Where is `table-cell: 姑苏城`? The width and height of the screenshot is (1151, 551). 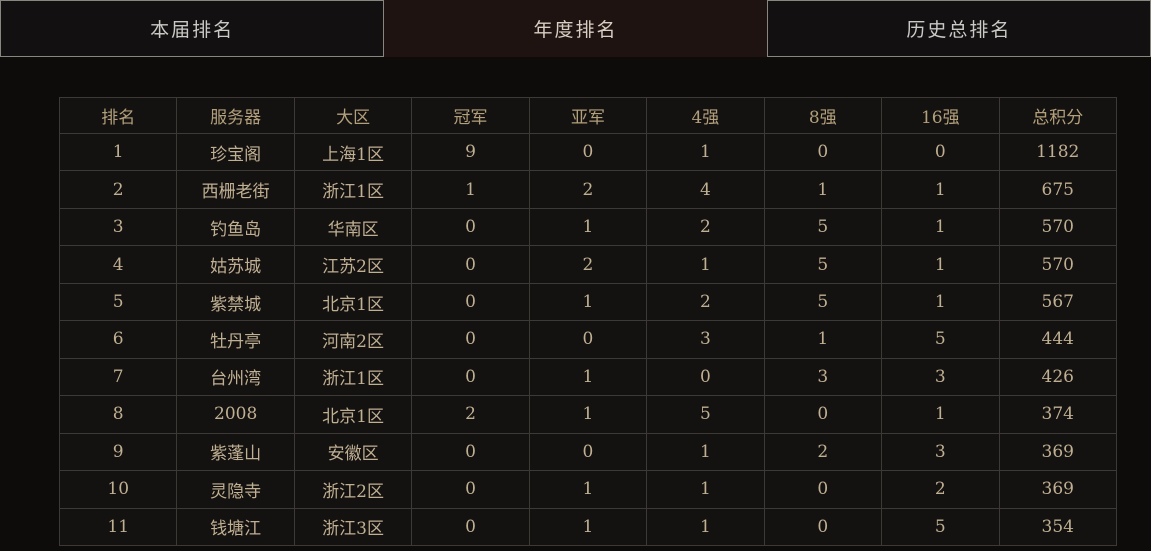 table-cell: 姑苏城 is located at coordinates (235, 264).